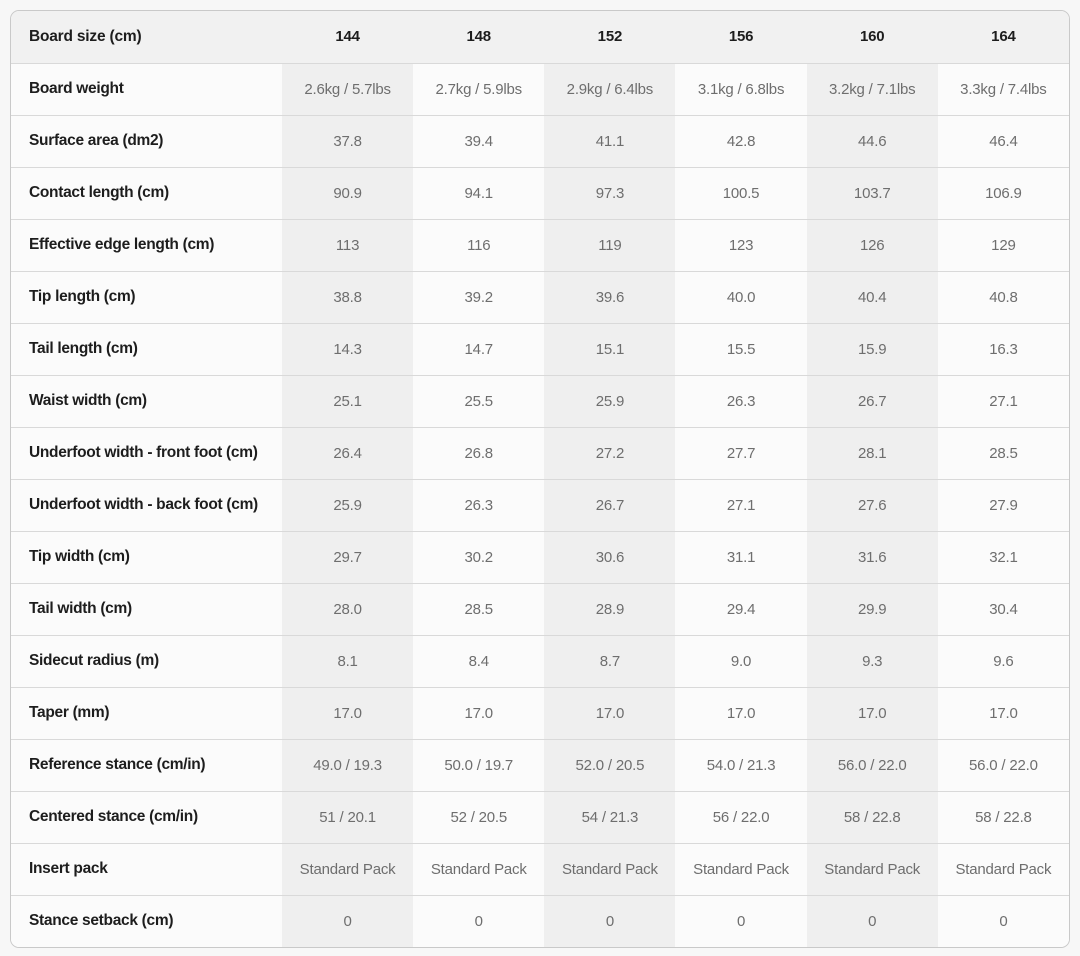  What do you see at coordinates (540, 712) in the screenshot?
I see `table-row: Taper (mm) 17.0 17.0 17.0 17.0 17.0 17.0` at bounding box center [540, 712].